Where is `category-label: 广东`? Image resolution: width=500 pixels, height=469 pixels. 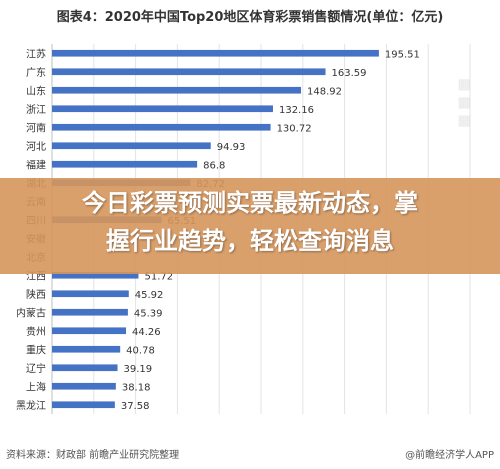 category-label: 广东 is located at coordinates (36, 72).